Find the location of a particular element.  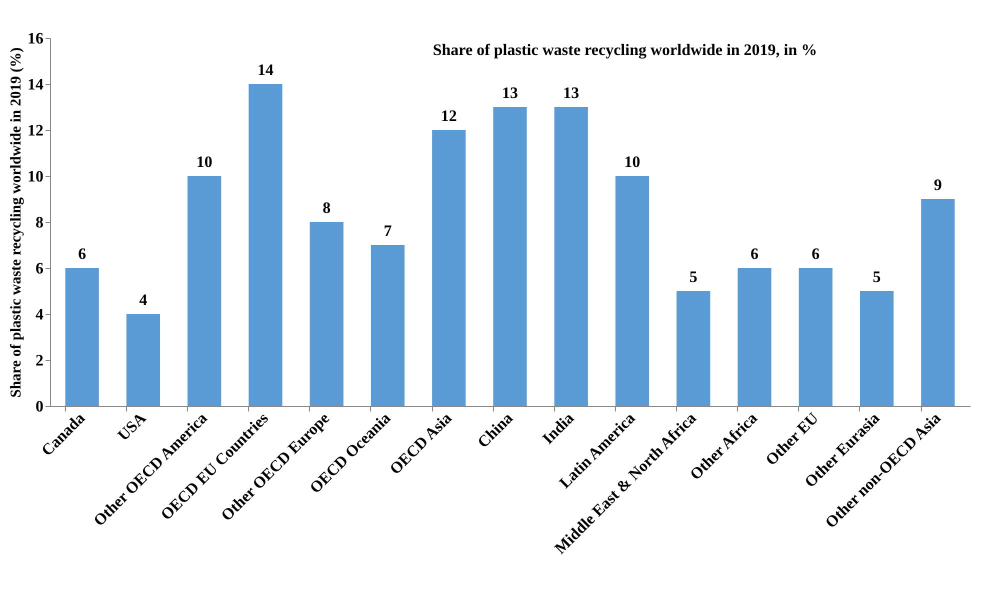

chart-title: Share of plastic waste recycling worldwide in 2019, in % is located at coordinates (625, 50).